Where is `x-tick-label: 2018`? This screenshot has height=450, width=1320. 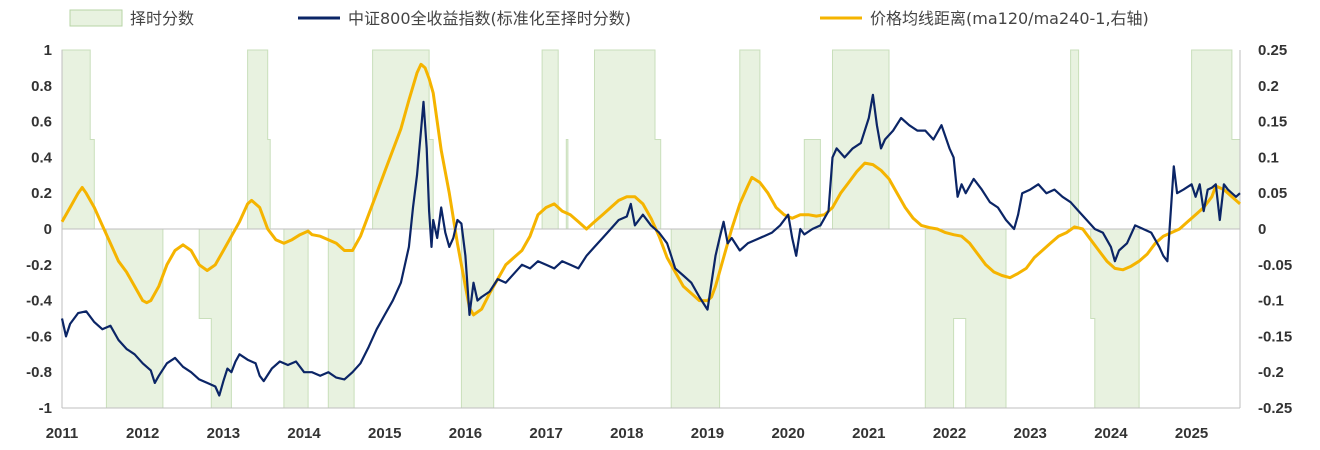 x-tick-label: 2018 is located at coordinates (626, 433).